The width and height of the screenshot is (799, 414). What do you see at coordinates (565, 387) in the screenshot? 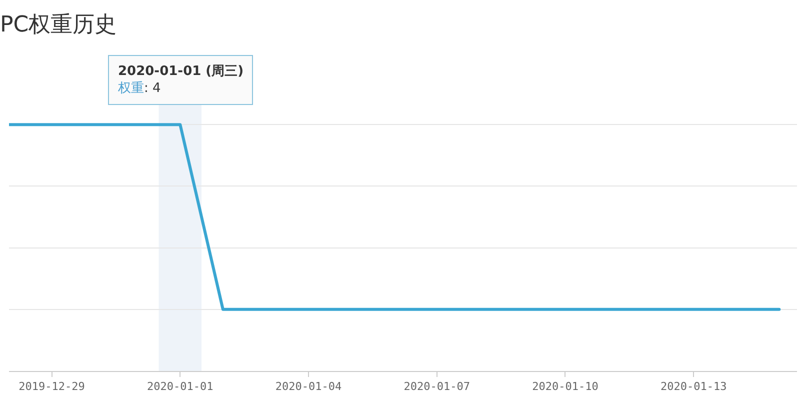
I see `x-tick-label: 2020-01-10` at bounding box center [565, 387].